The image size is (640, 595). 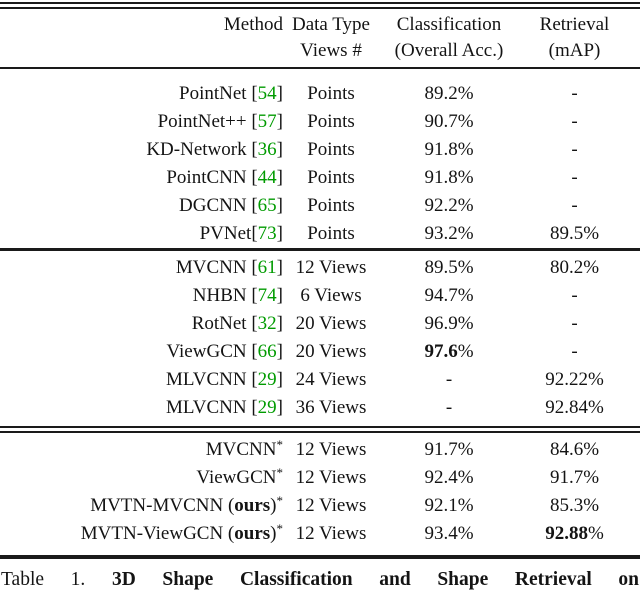 What do you see at coordinates (331, 50) in the screenshot?
I see `header-views: Views #` at bounding box center [331, 50].